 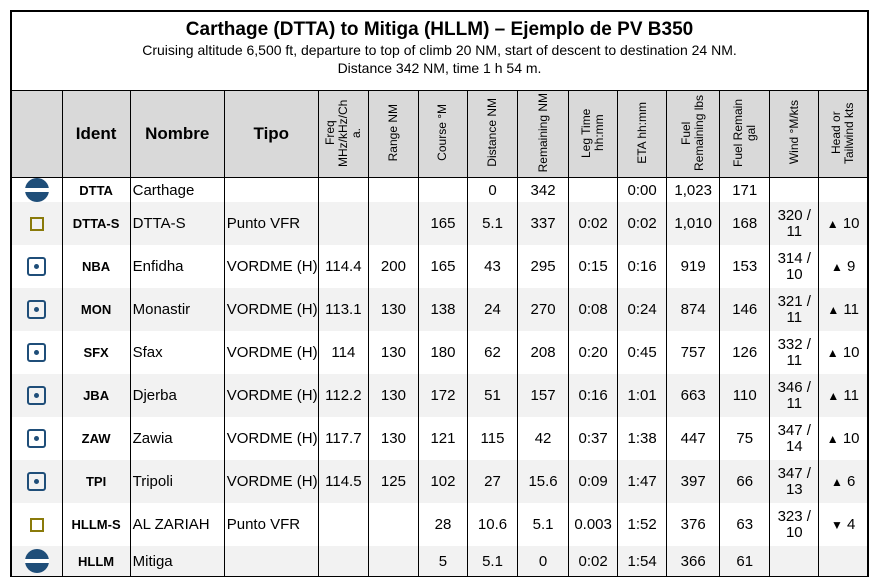 What do you see at coordinates (593, 481) in the screenshot?
I see `cell-leg-time: 0:09` at bounding box center [593, 481].